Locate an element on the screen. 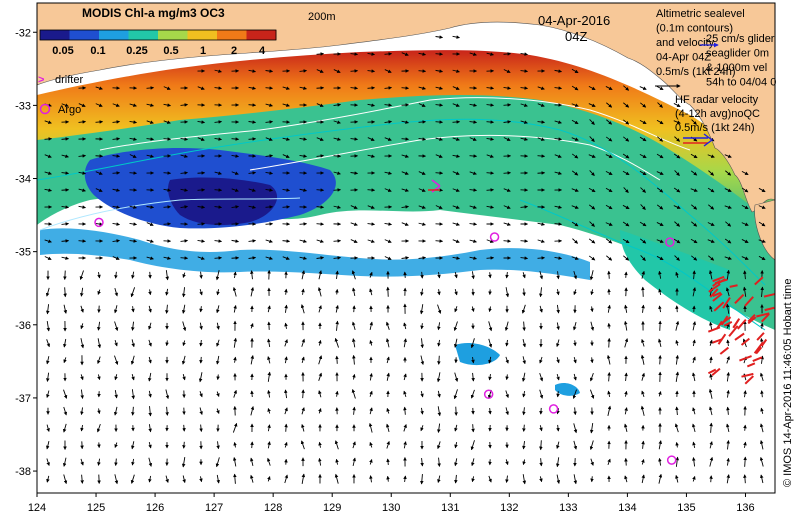 This screenshot has width=800, height=520. y-tick-label: -37 is located at coordinates (23, 399).